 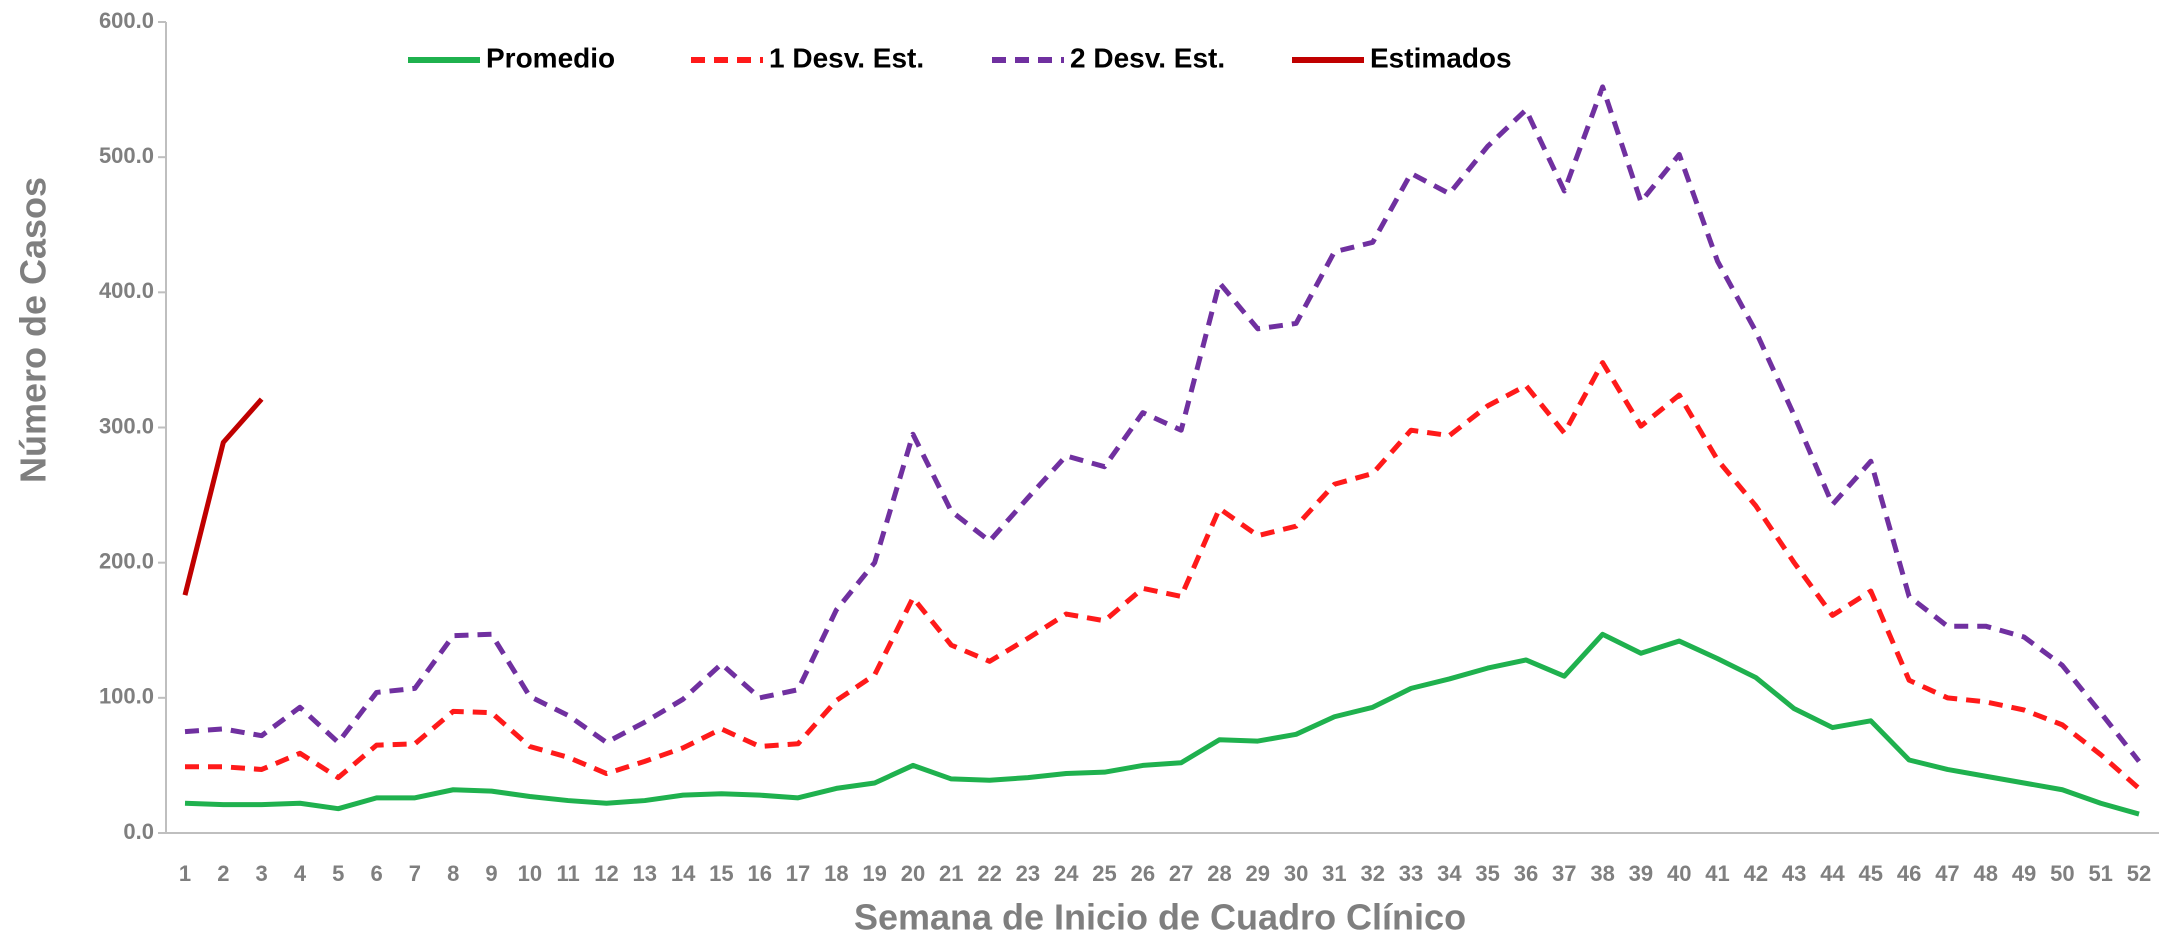 What do you see at coordinates (1143, 873) in the screenshot?
I see `x-tick-label: 26` at bounding box center [1143, 873].